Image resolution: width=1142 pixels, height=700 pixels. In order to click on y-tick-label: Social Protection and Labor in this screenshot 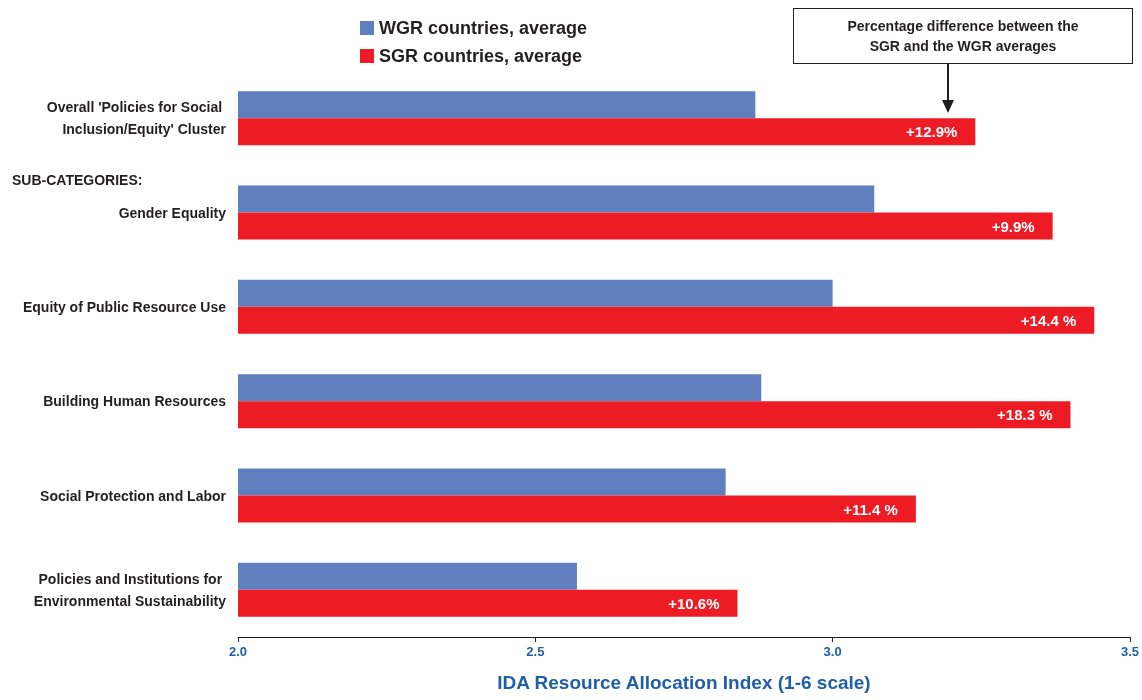, I will do `click(133, 495)`.